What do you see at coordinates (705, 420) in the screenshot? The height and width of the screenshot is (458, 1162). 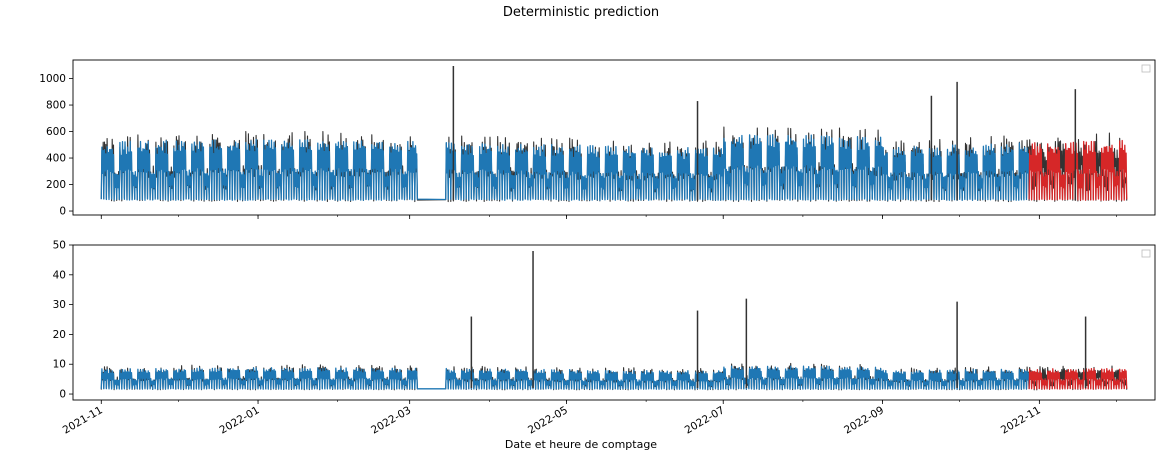 I see `x-tick-label-2-4: 2022-07` at bounding box center [705, 420].